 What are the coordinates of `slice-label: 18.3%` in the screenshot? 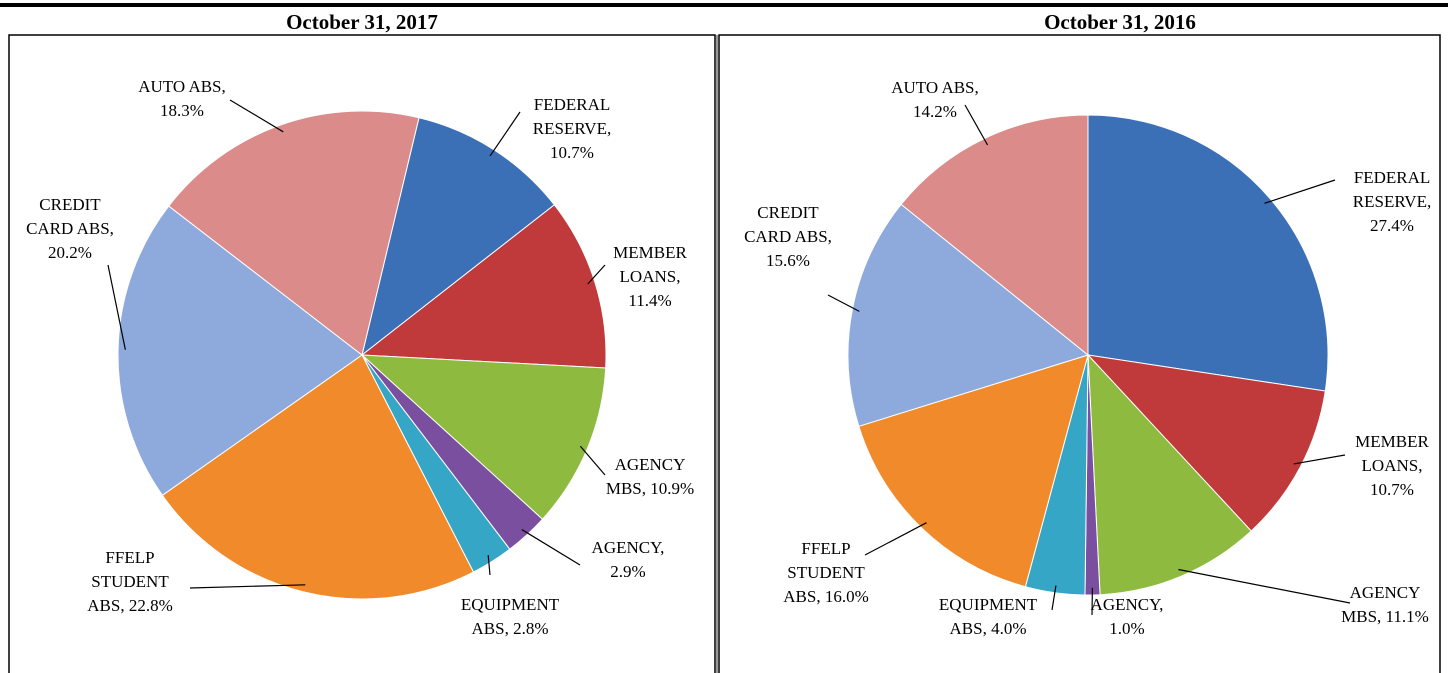 It's located at (182, 110).